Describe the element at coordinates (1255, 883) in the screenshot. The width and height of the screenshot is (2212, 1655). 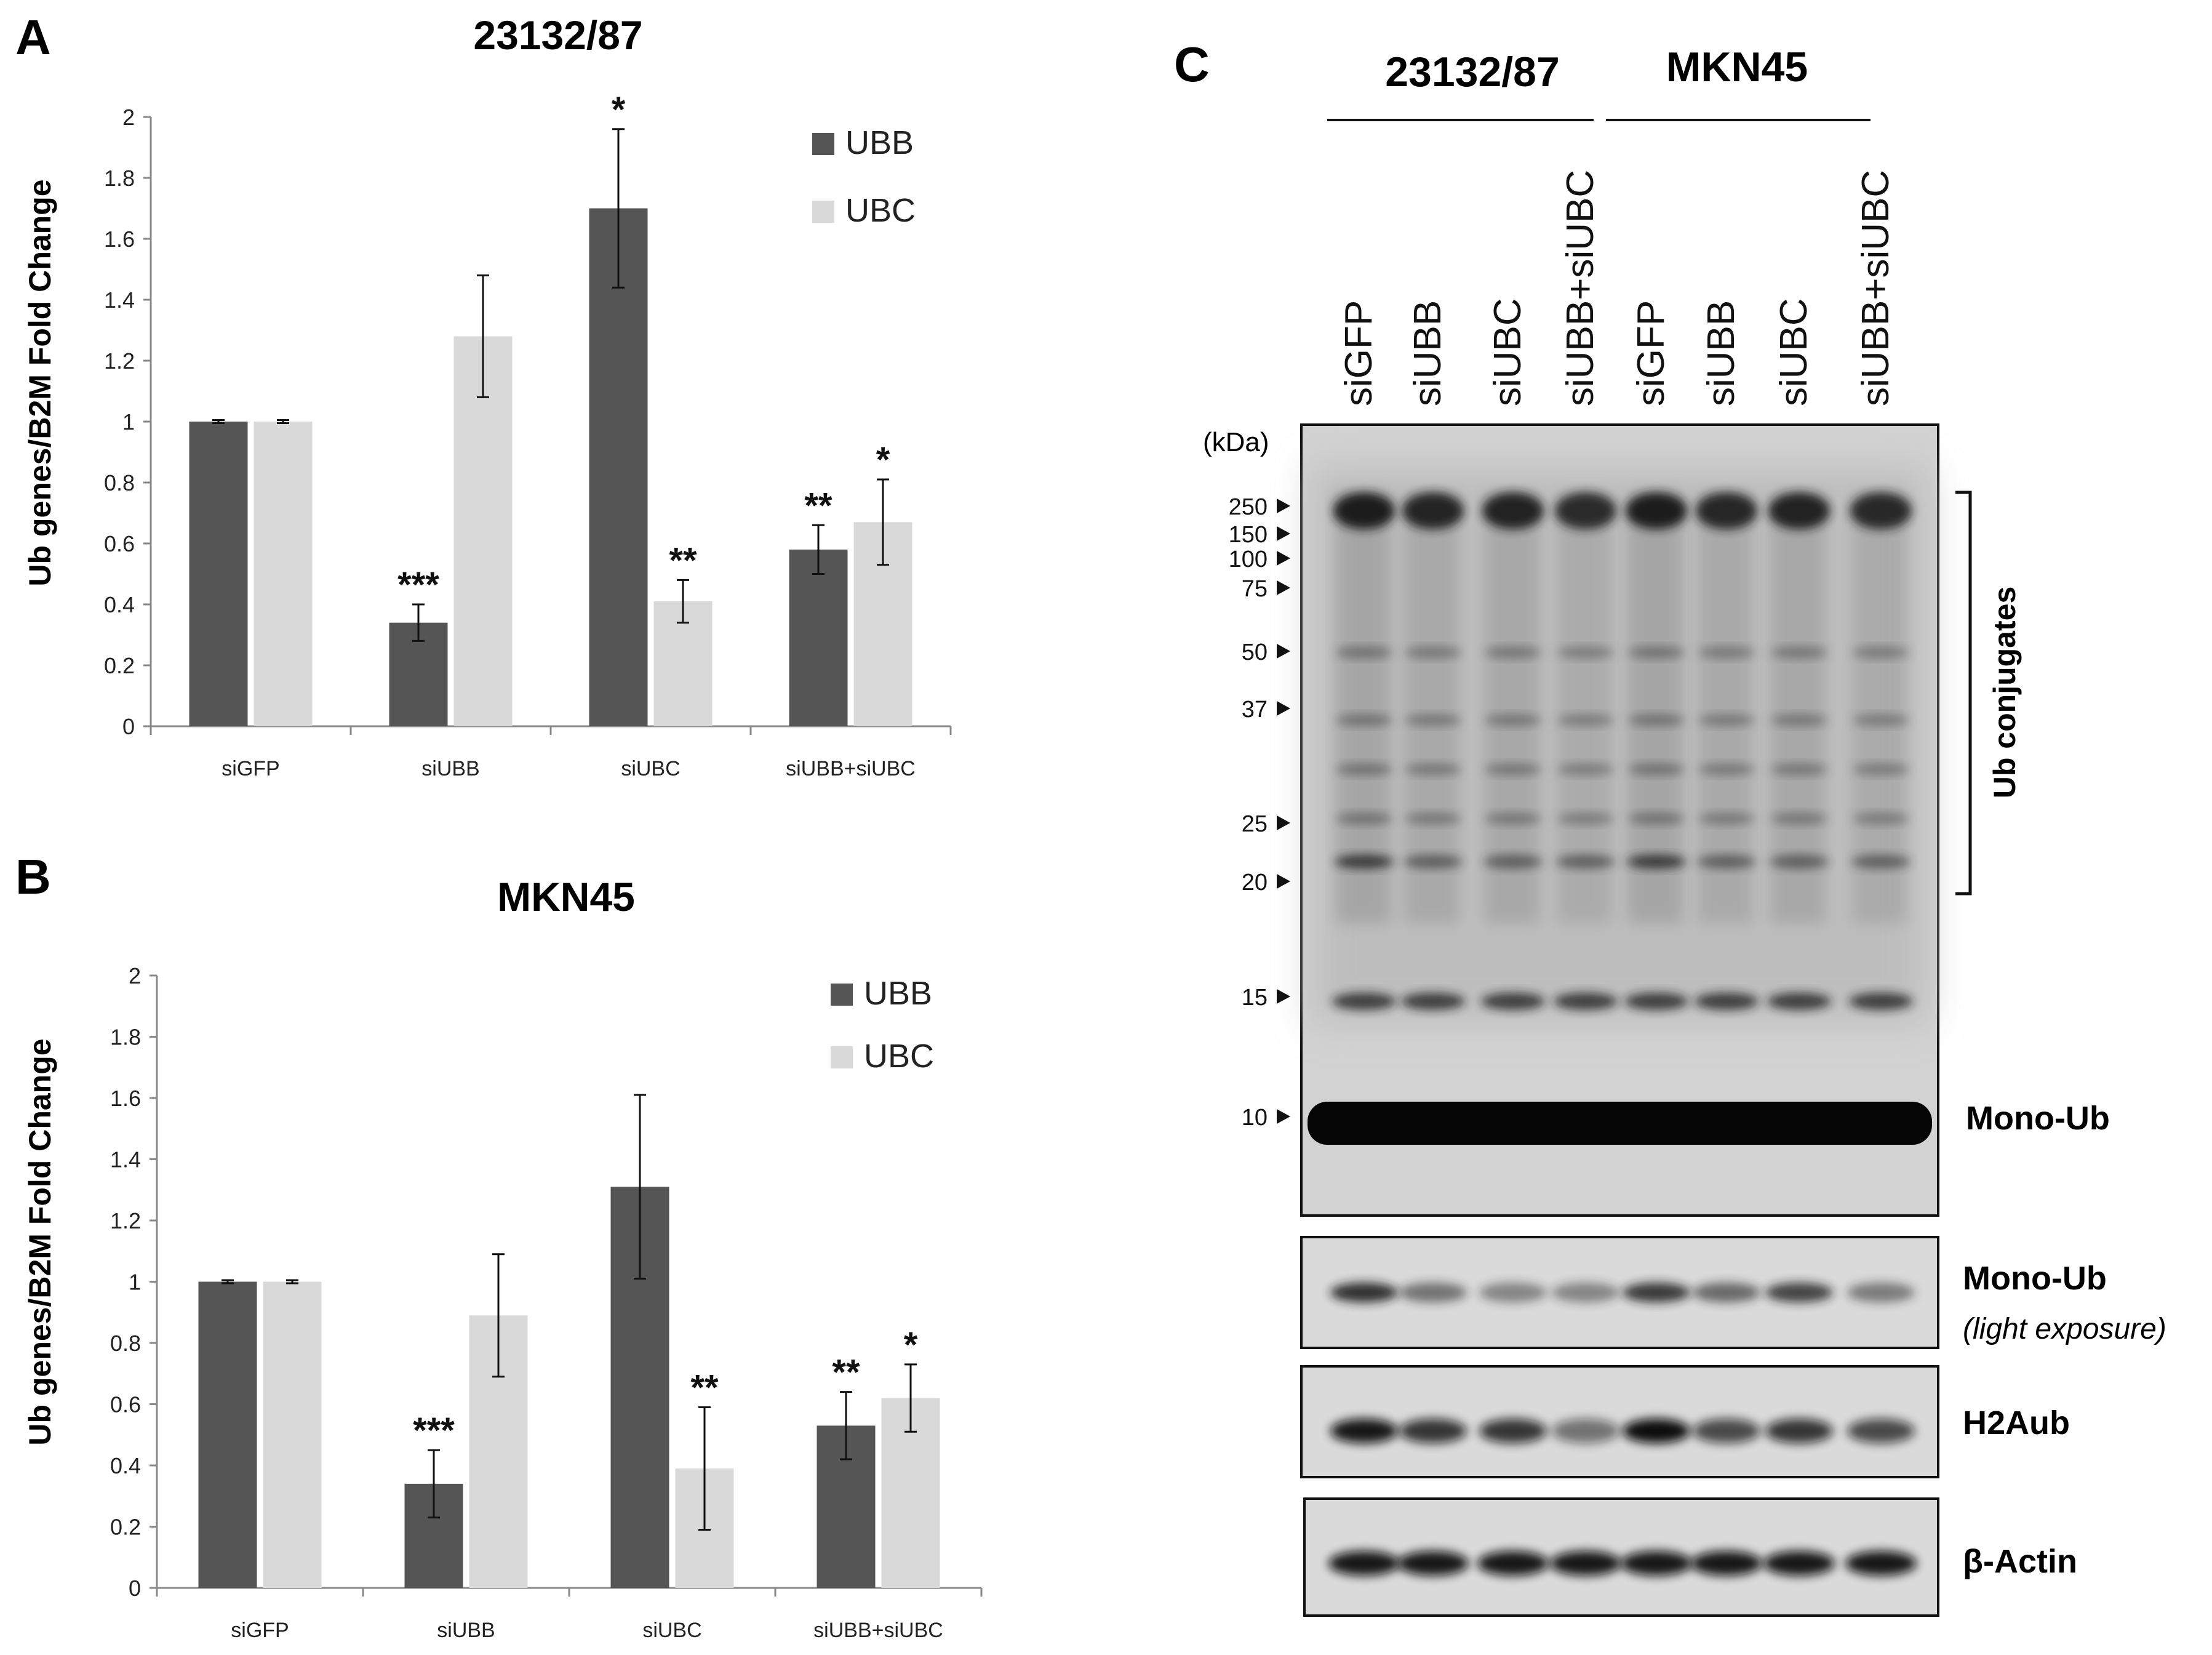
I see `mw-marker-label: 20` at that location.